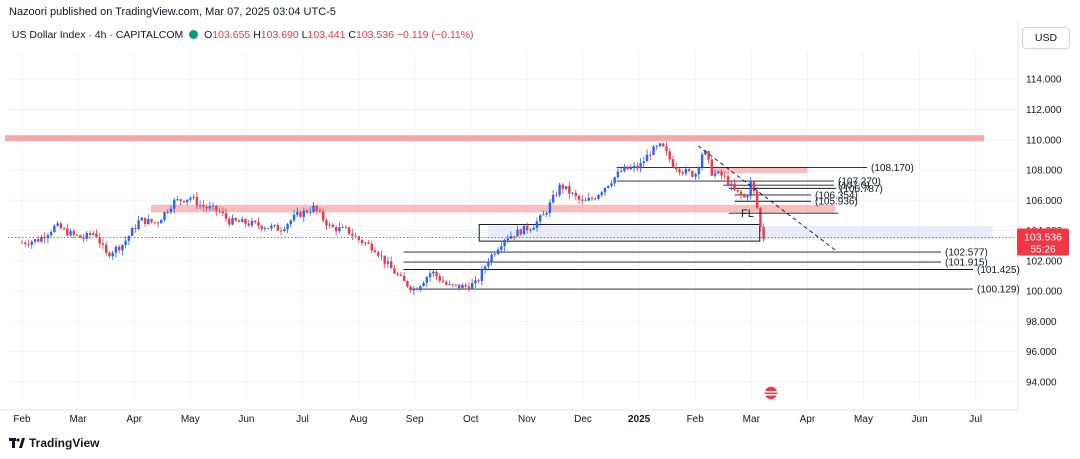 The width and height of the screenshot is (1080, 459). I want to click on tradingview-logo: TradingView, so click(54, 443).